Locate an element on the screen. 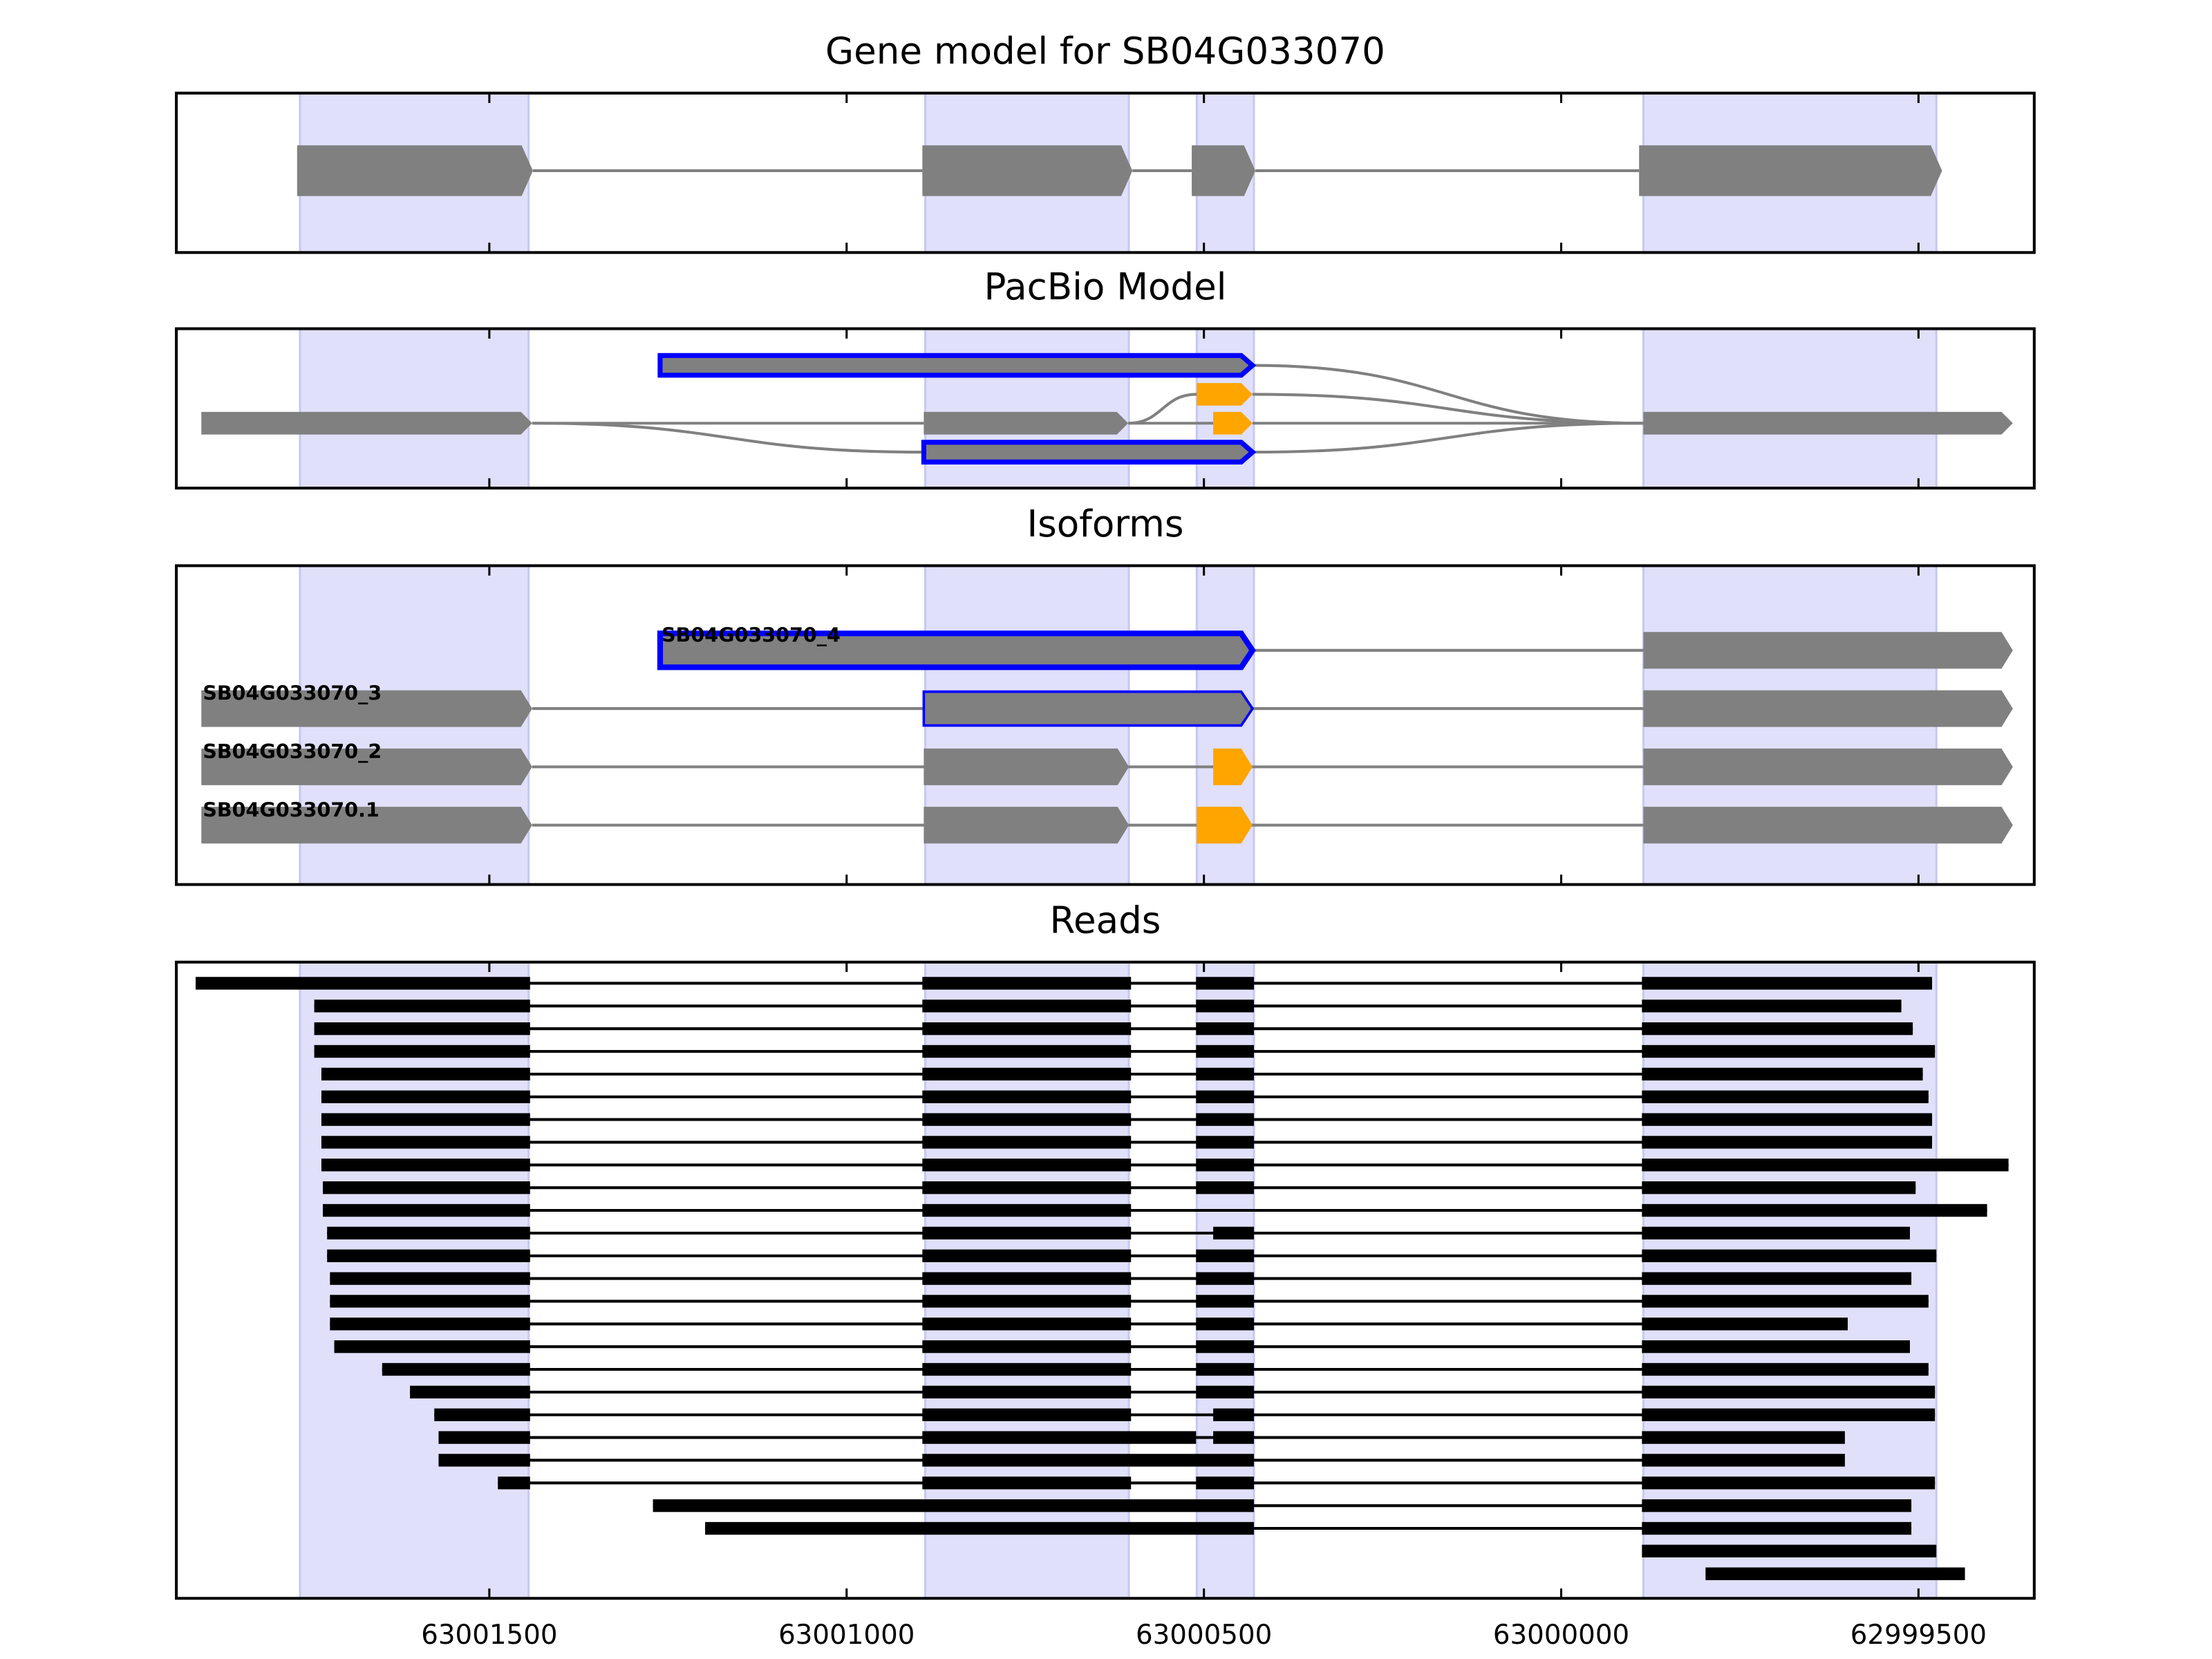  link is located at coordinates (728, 438).